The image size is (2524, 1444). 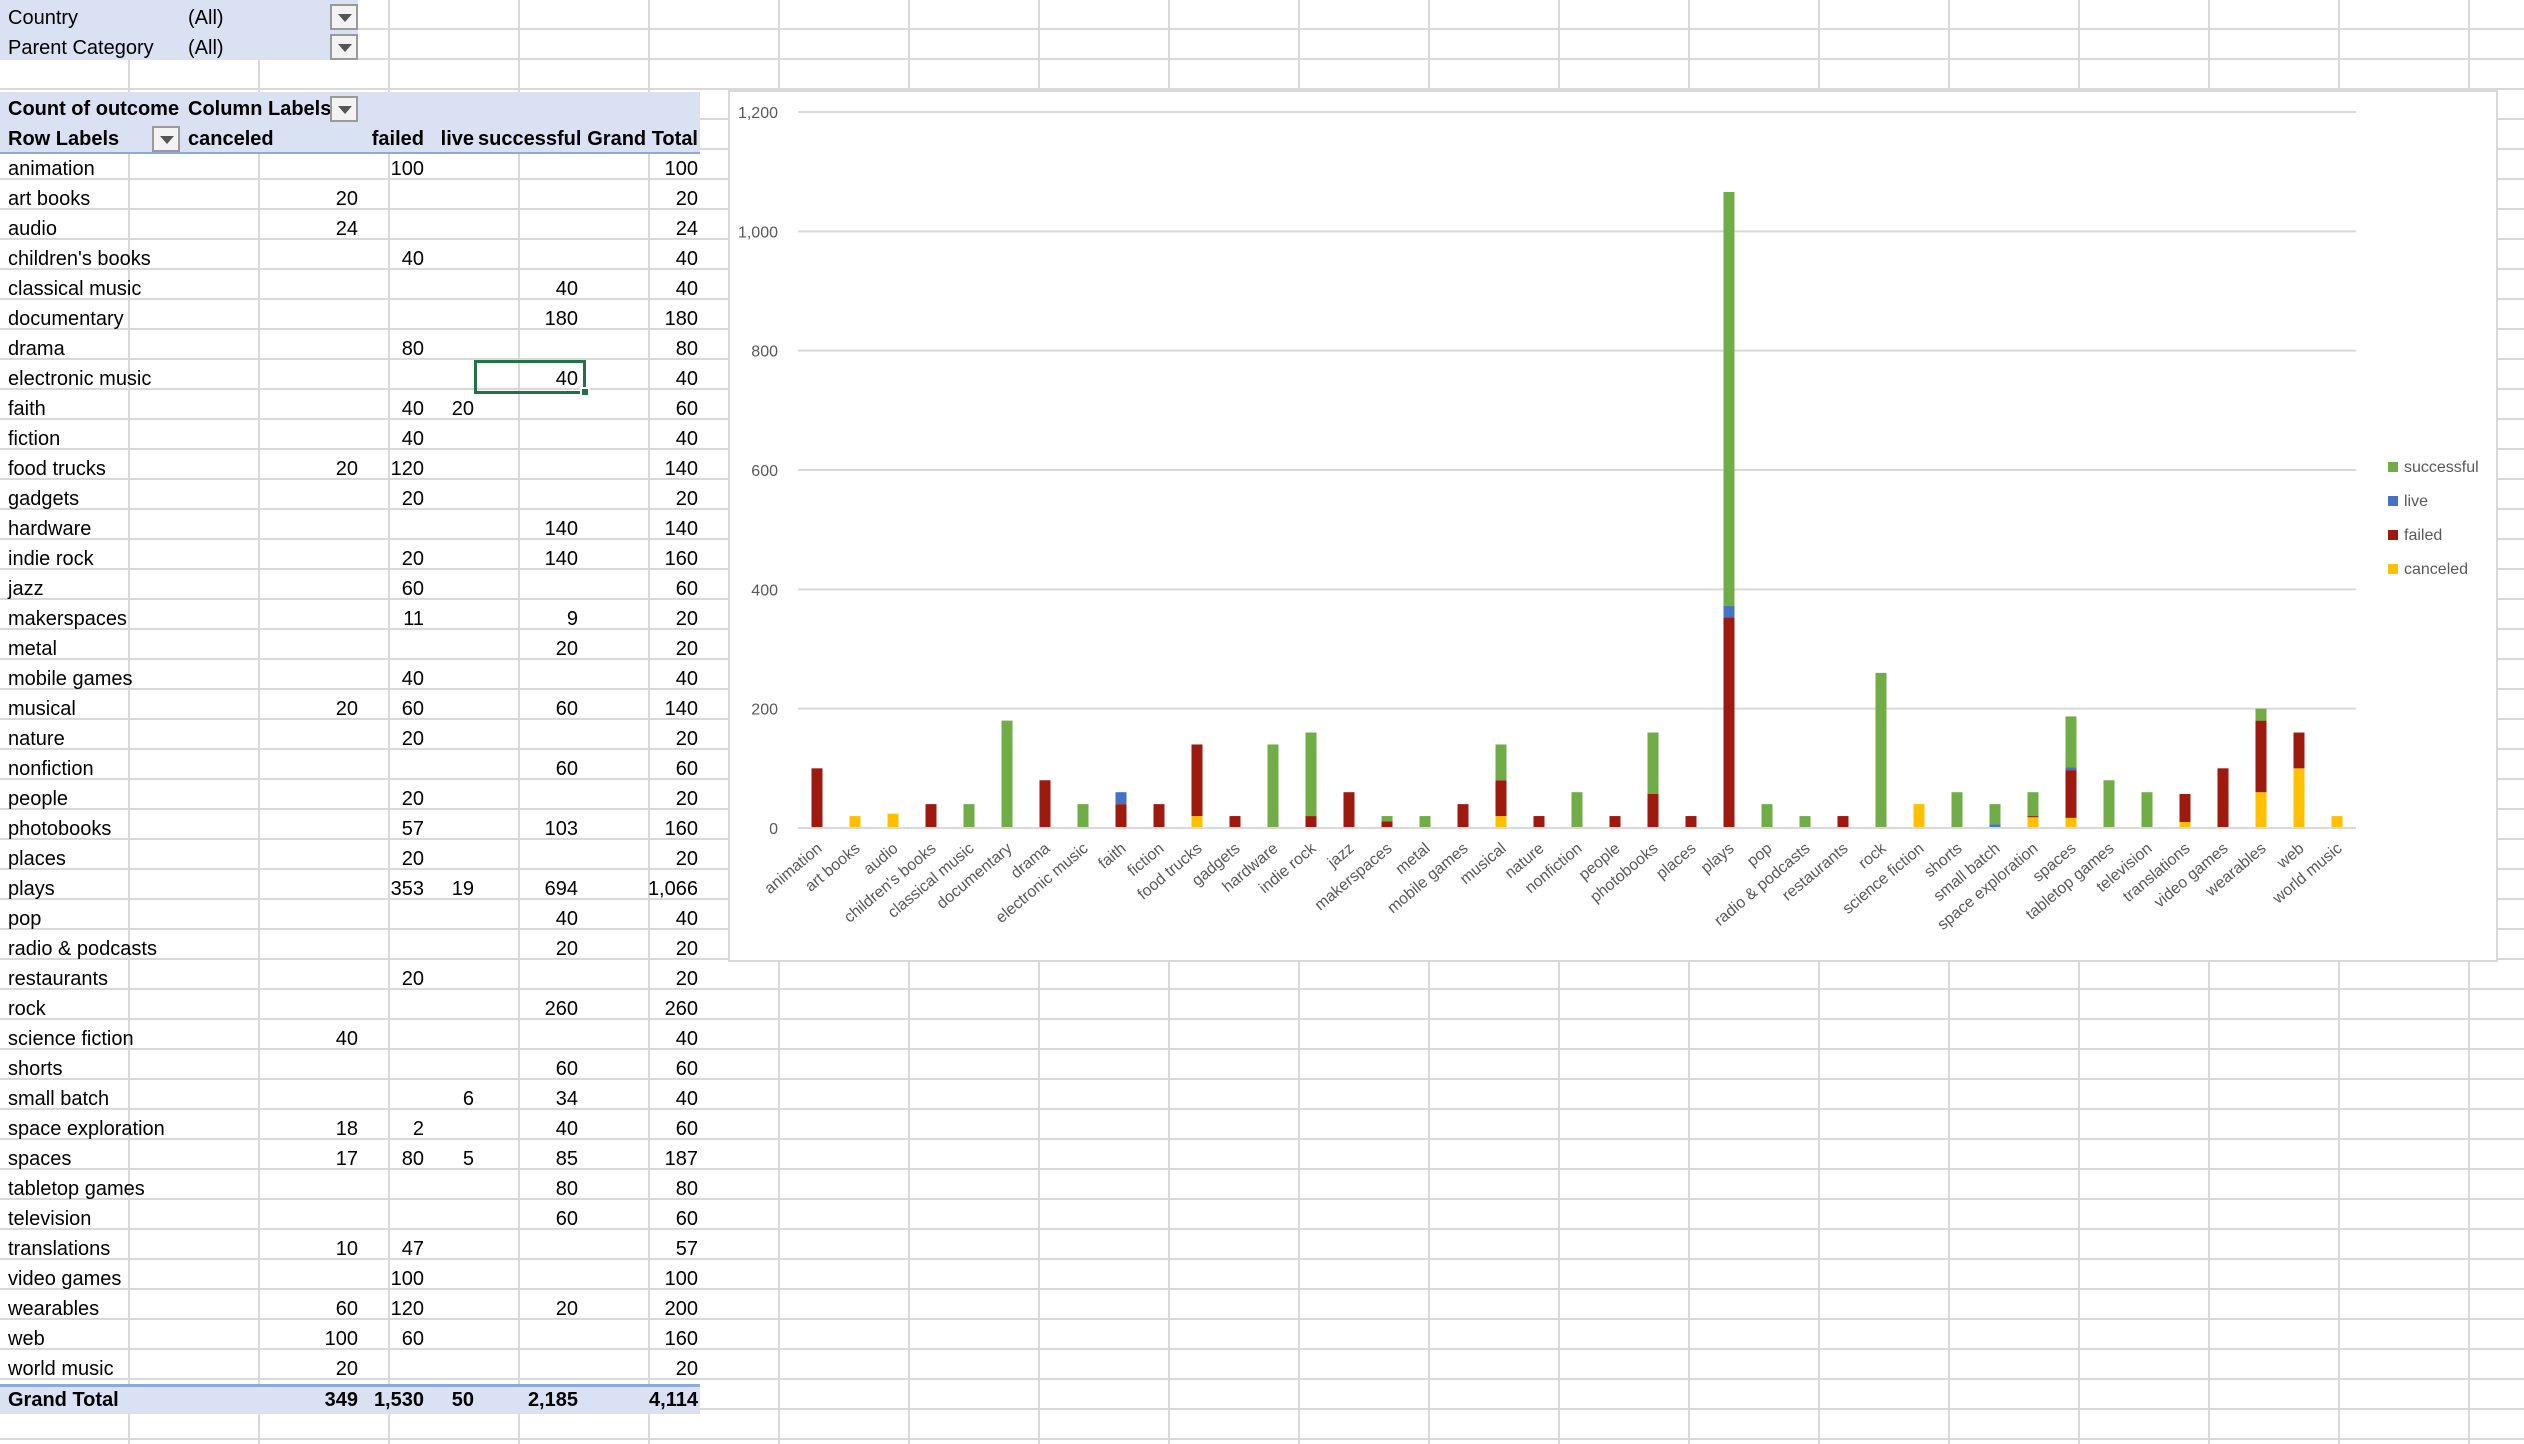 What do you see at coordinates (681, 319) in the screenshot?
I see `value-cell: 180` at bounding box center [681, 319].